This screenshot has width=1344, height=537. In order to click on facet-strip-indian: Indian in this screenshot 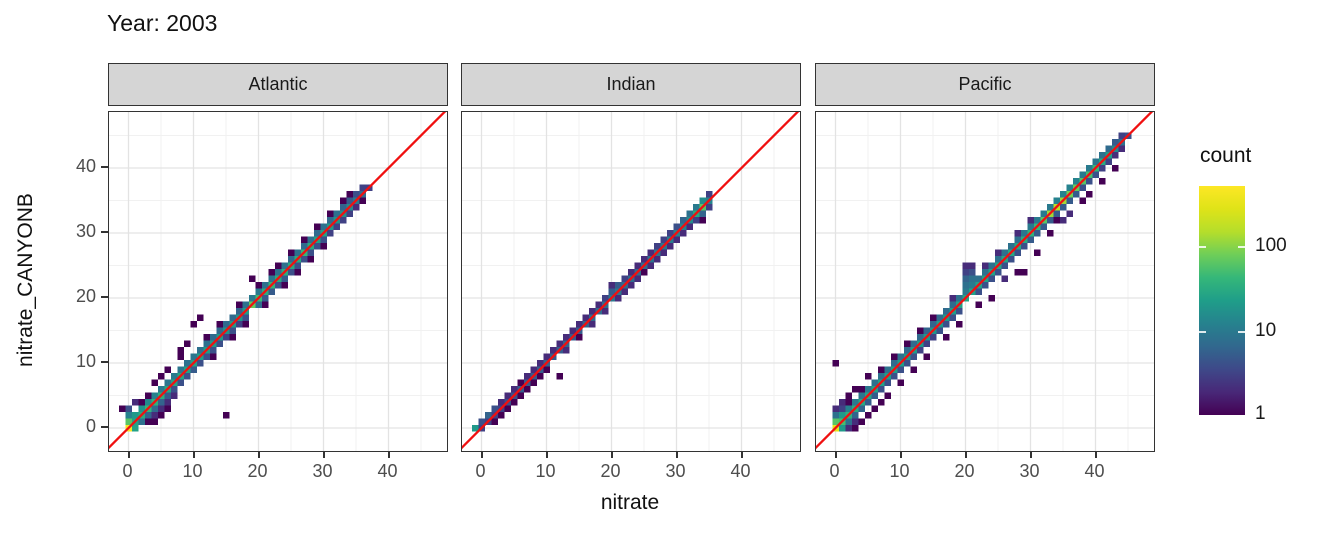, I will do `click(631, 84)`.